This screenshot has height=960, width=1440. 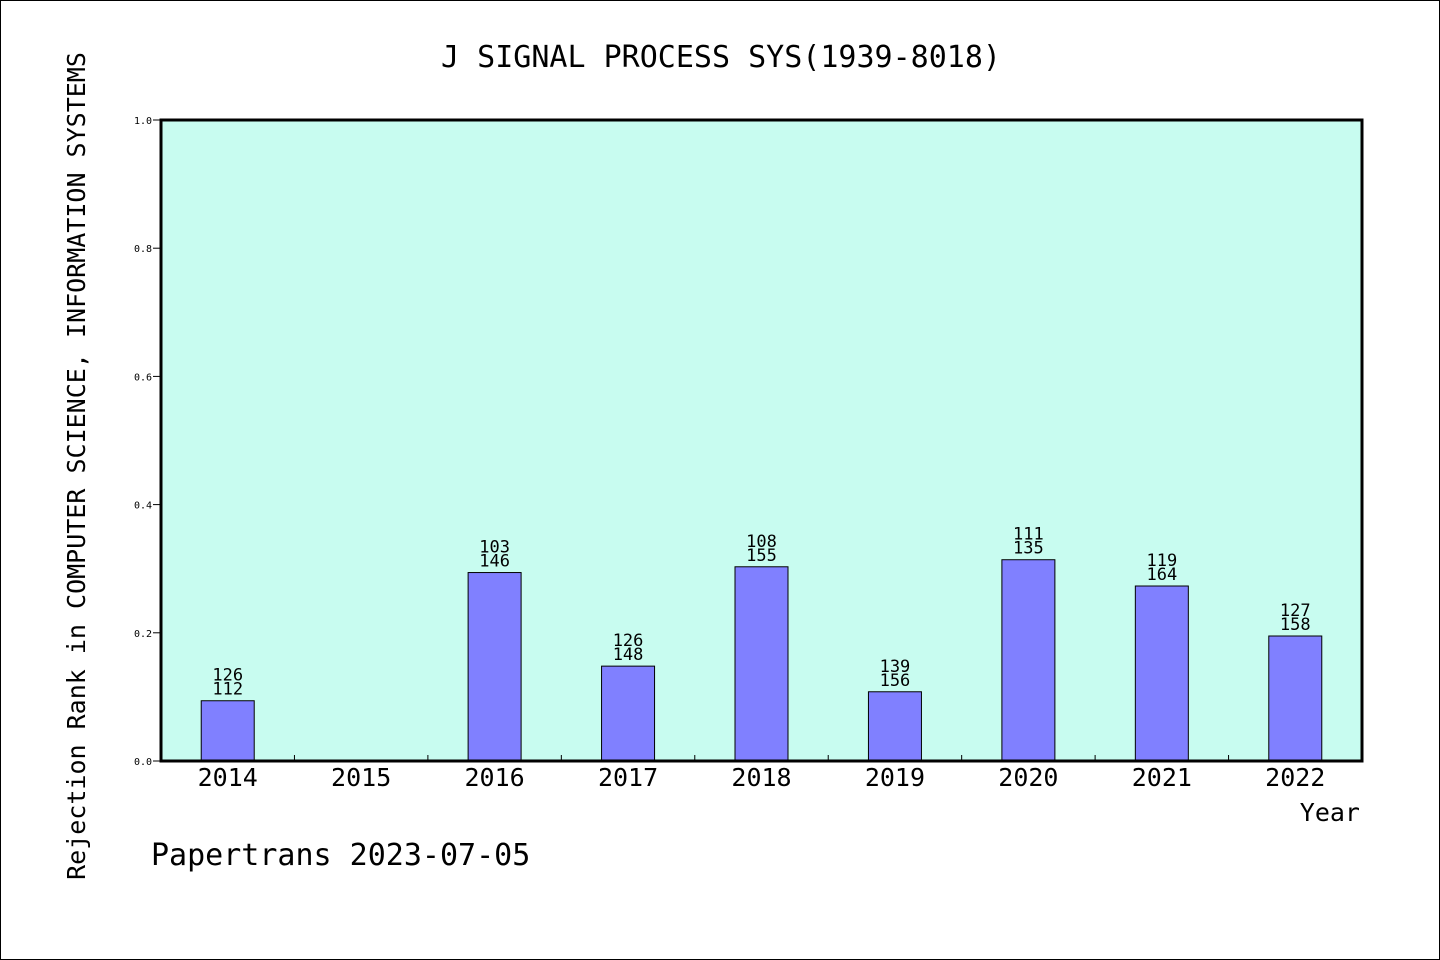 What do you see at coordinates (495, 777) in the screenshot?
I see `x-tick-label-2016: 2016` at bounding box center [495, 777].